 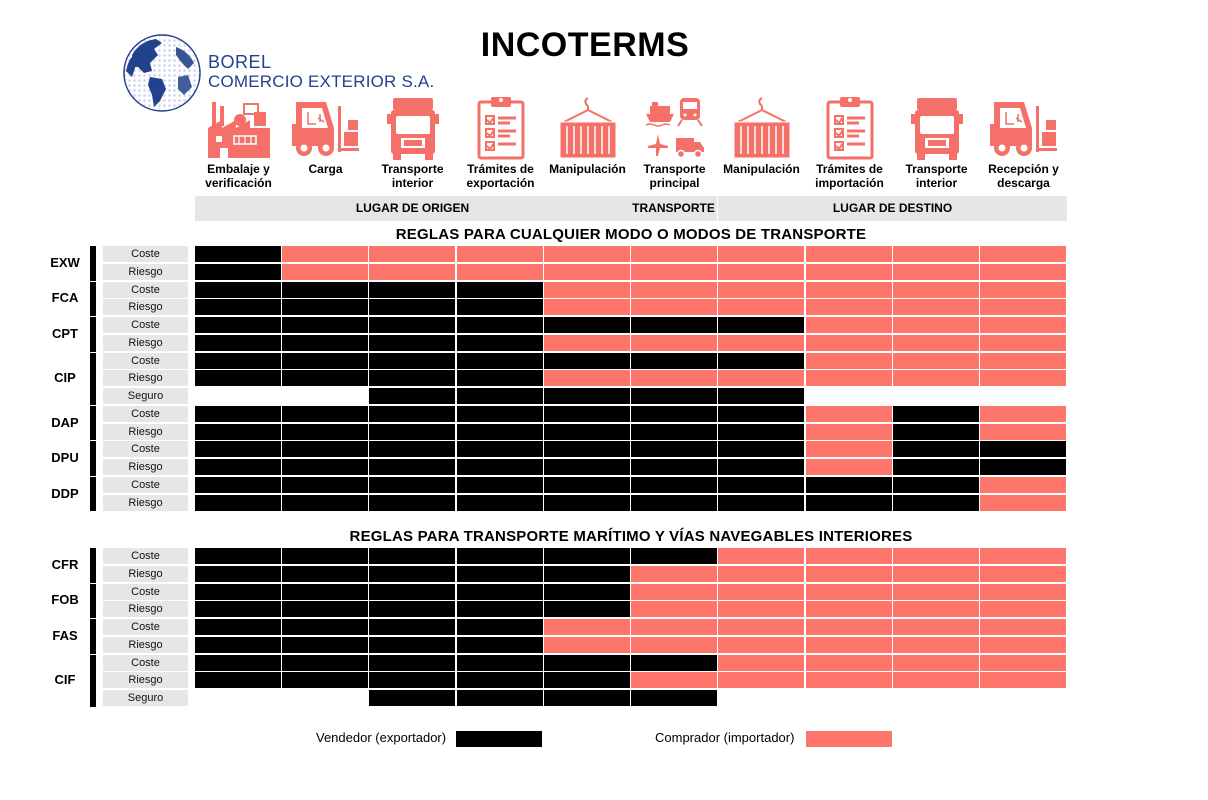 What do you see at coordinates (325, 134) in the screenshot?
I see `stage-2: Carga` at bounding box center [325, 134].